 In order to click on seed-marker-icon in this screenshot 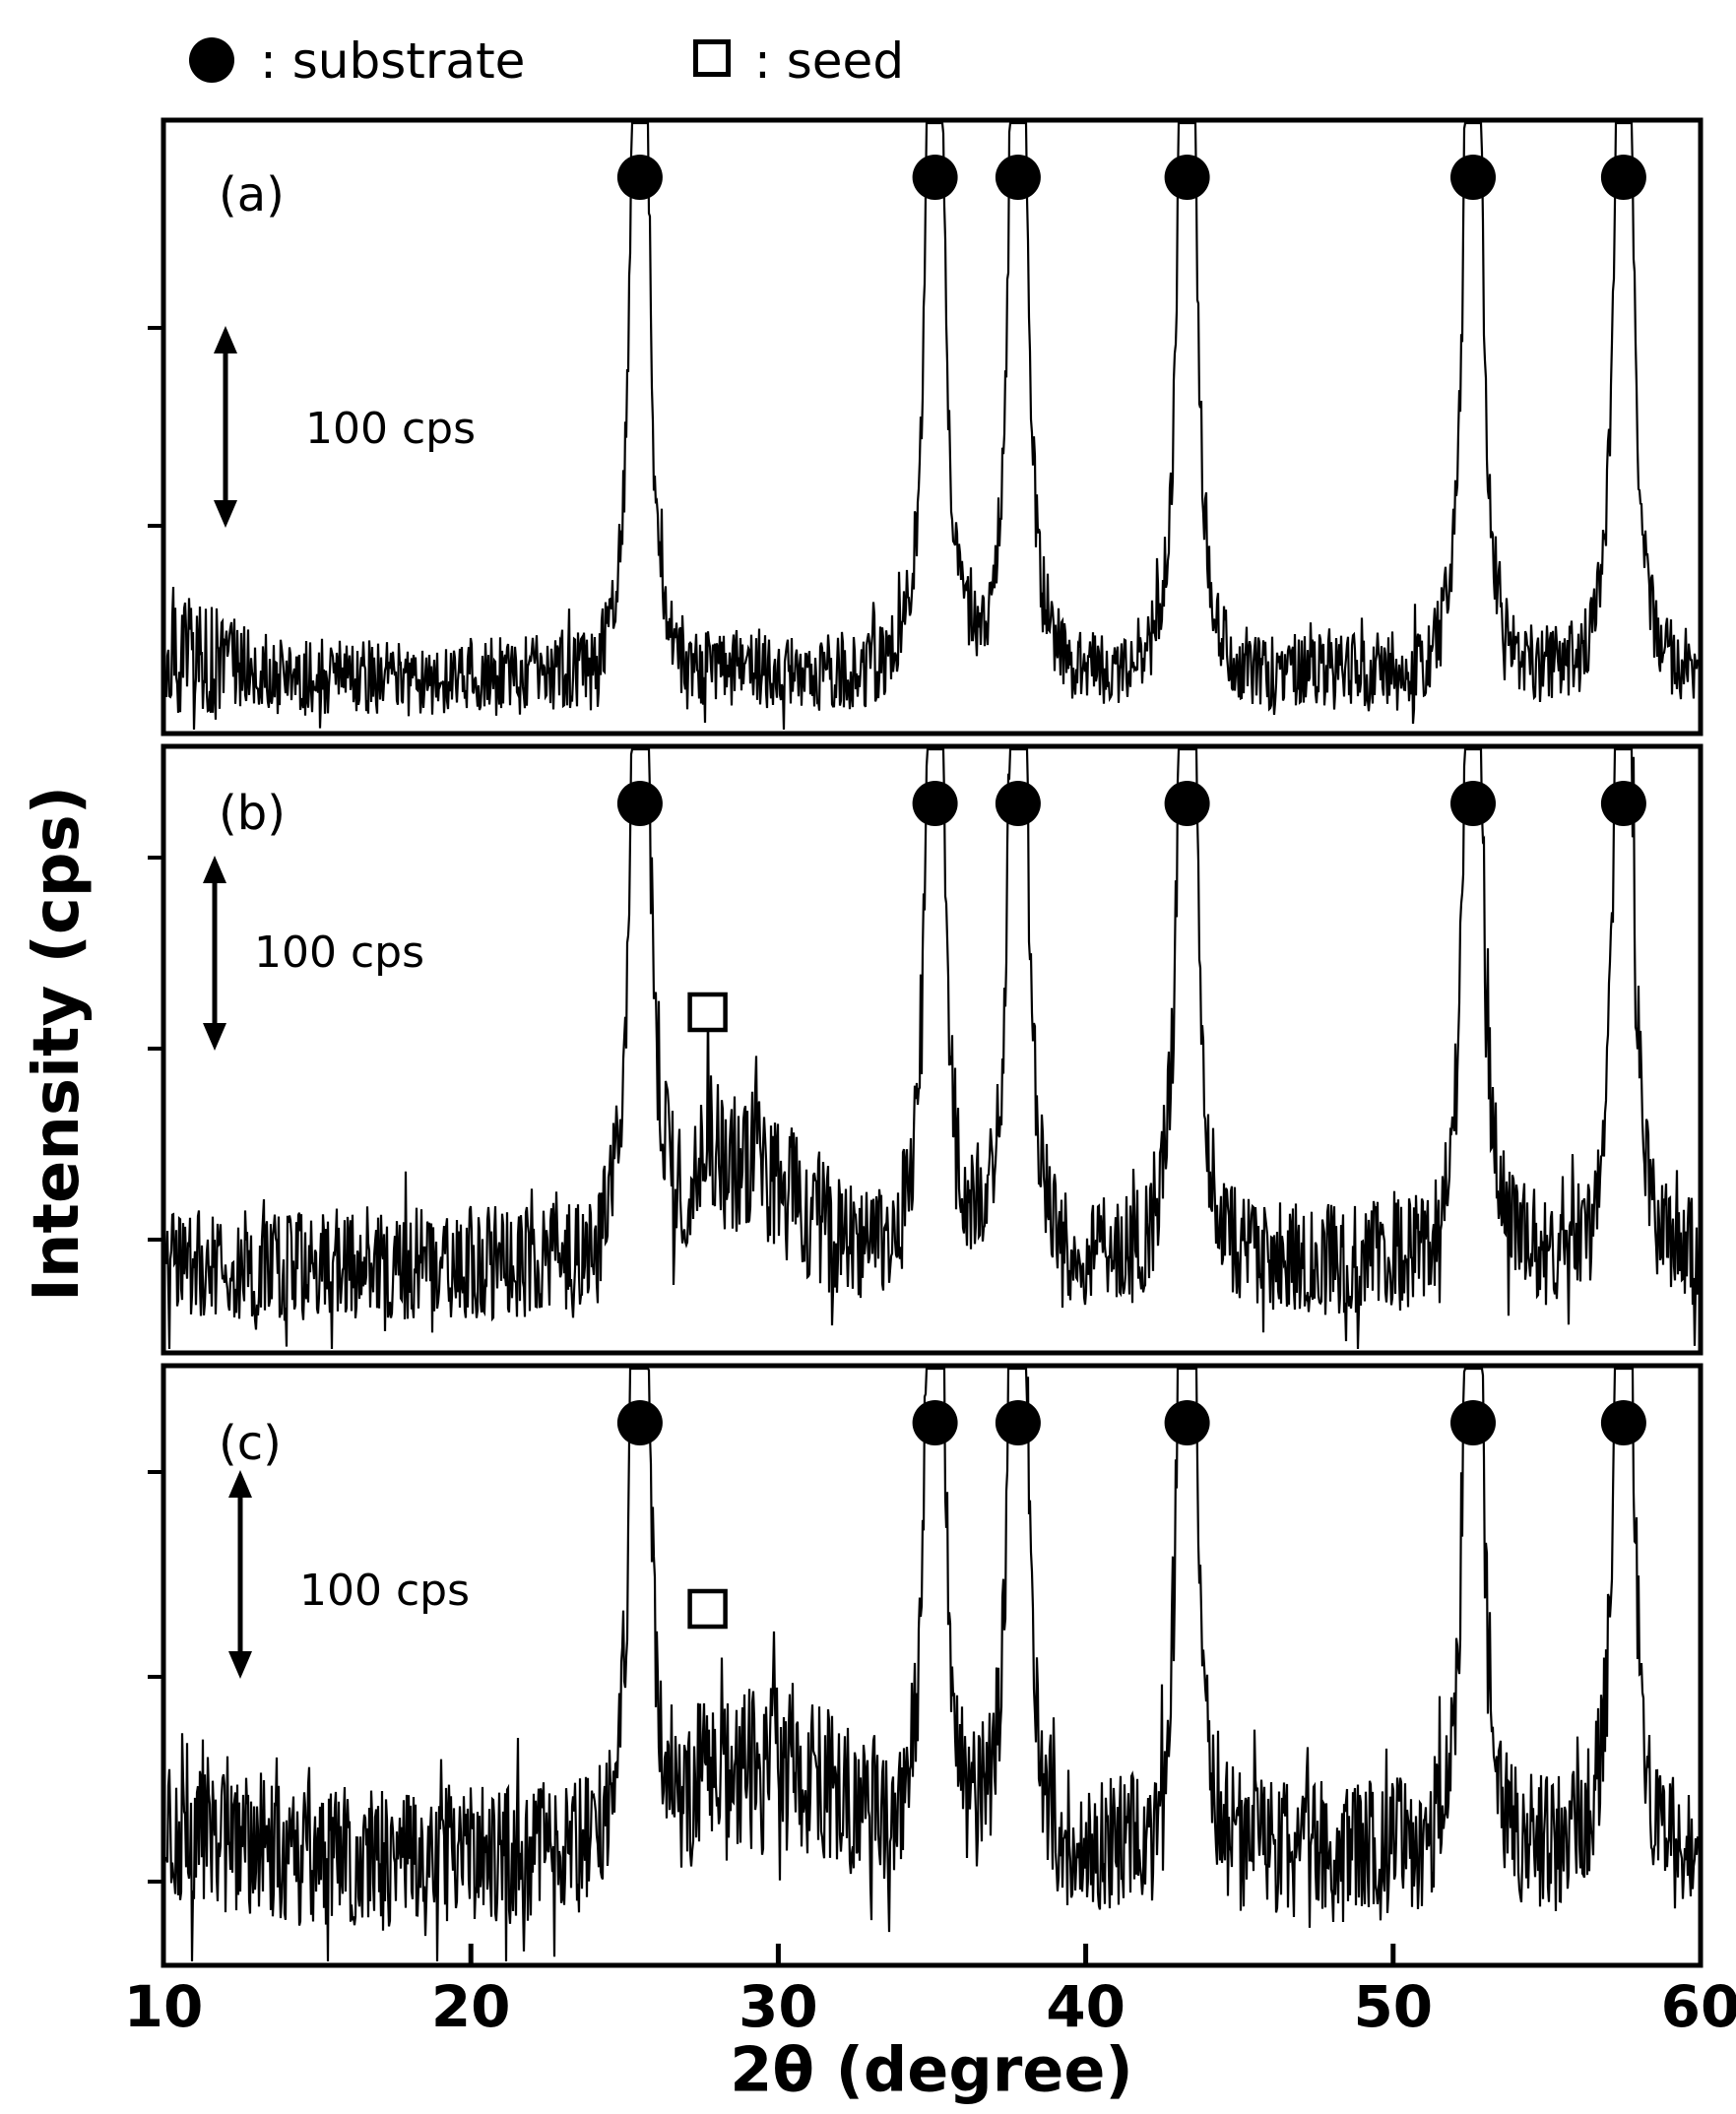, I will do `click(712, 58)`.